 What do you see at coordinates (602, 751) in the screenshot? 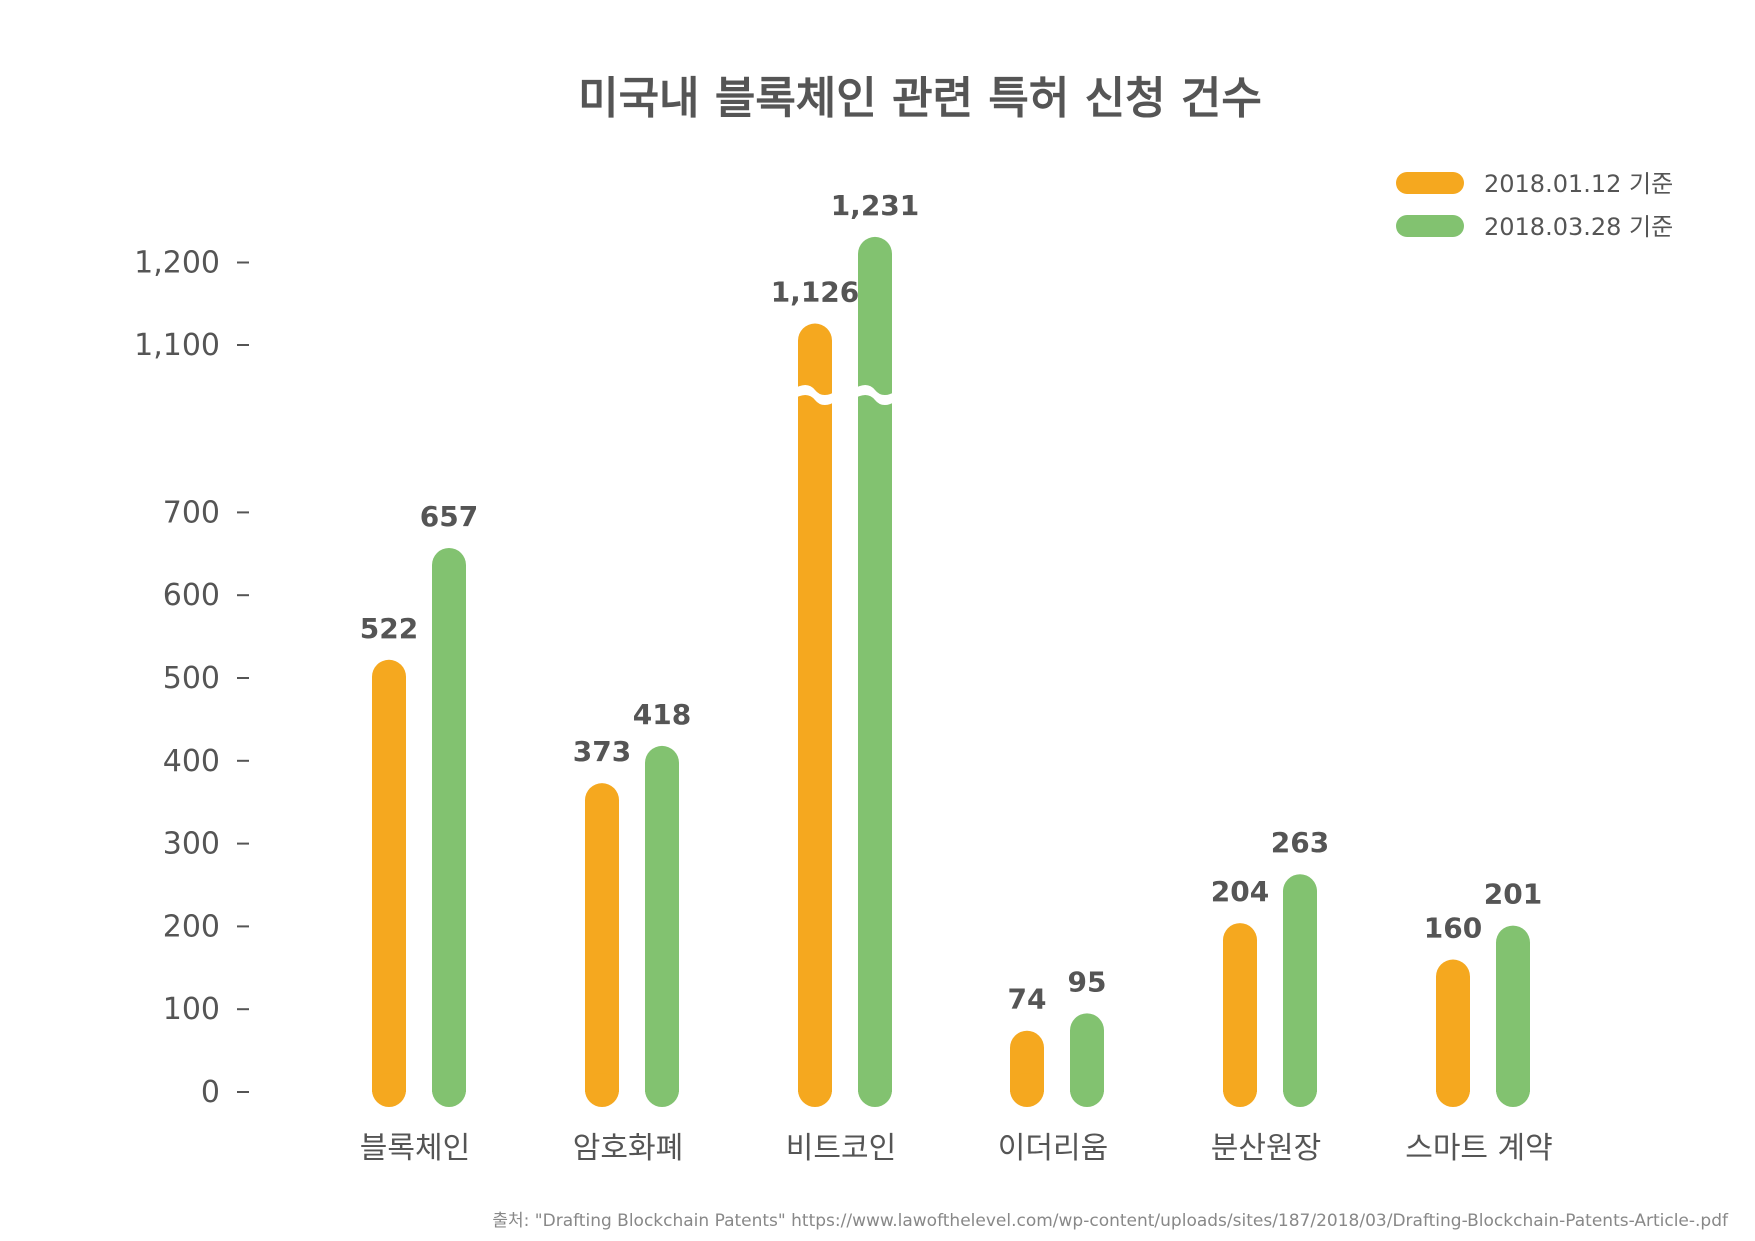
I see `value-label: 373` at bounding box center [602, 751].